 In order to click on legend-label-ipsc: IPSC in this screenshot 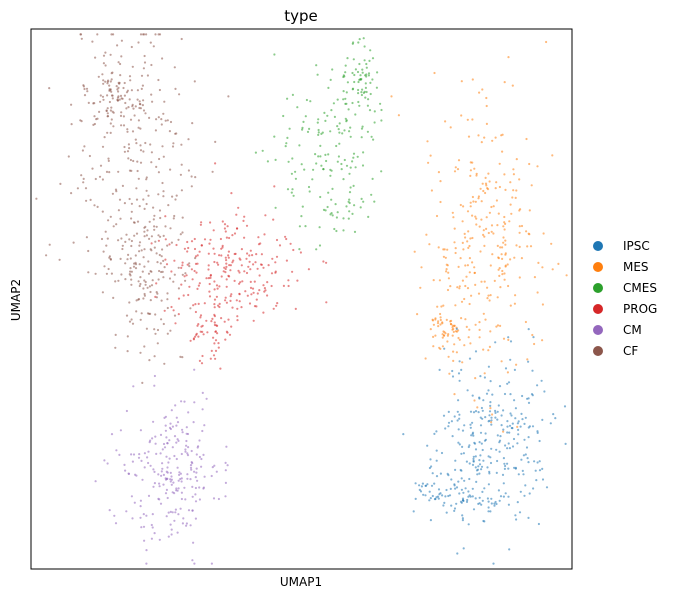, I will do `click(636, 246)`.